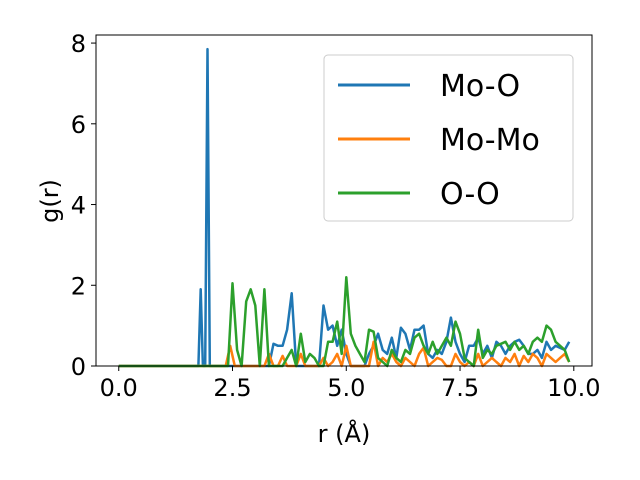 The width and height of the screenshot is (640, 480). I want to click on x-tick-label: 7.5, so click(460, 388).